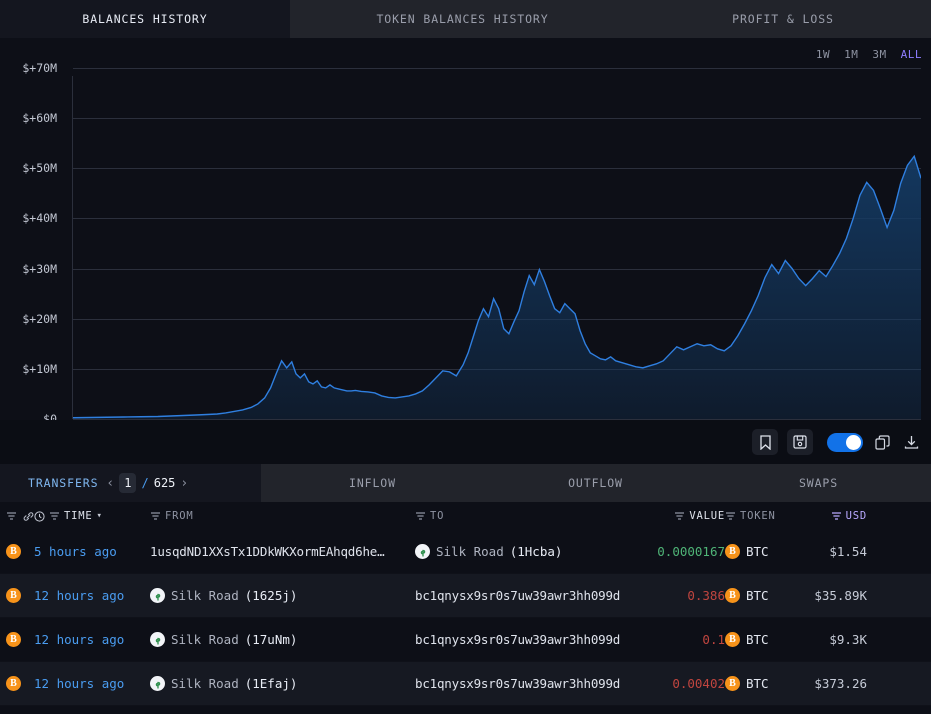 This screenshot has height=714, width=931. I want to click on clock-icon, so click(39, 516).